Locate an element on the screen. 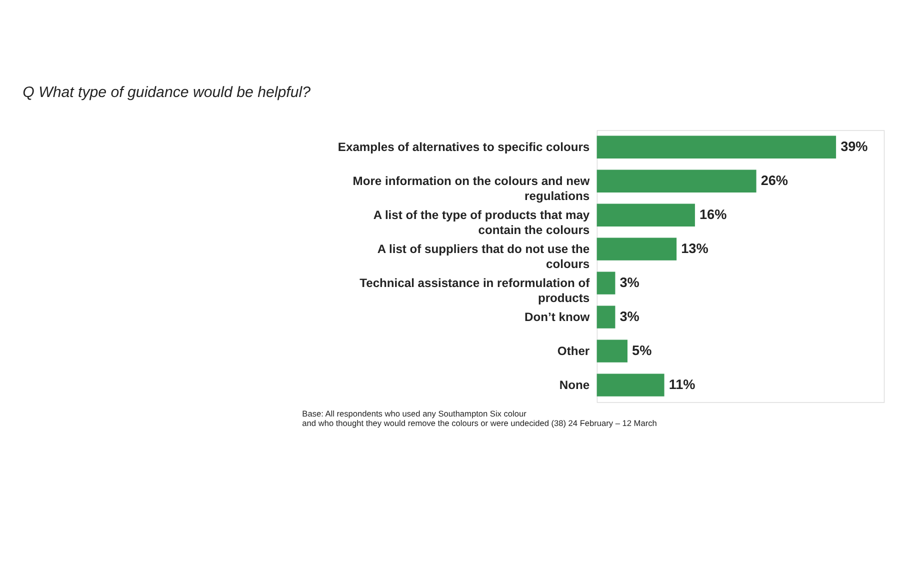 This screenshot has height=585, width=899. y-tick-label: Technical assistance in reformulation of products is located at coordinates (475, 290).